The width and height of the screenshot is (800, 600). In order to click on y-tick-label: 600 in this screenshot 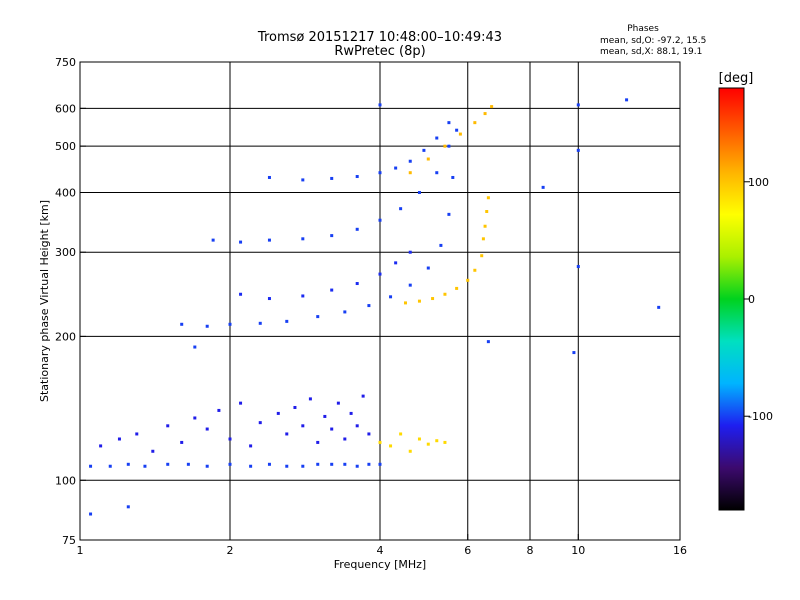, I will do `click(65, 108)`.